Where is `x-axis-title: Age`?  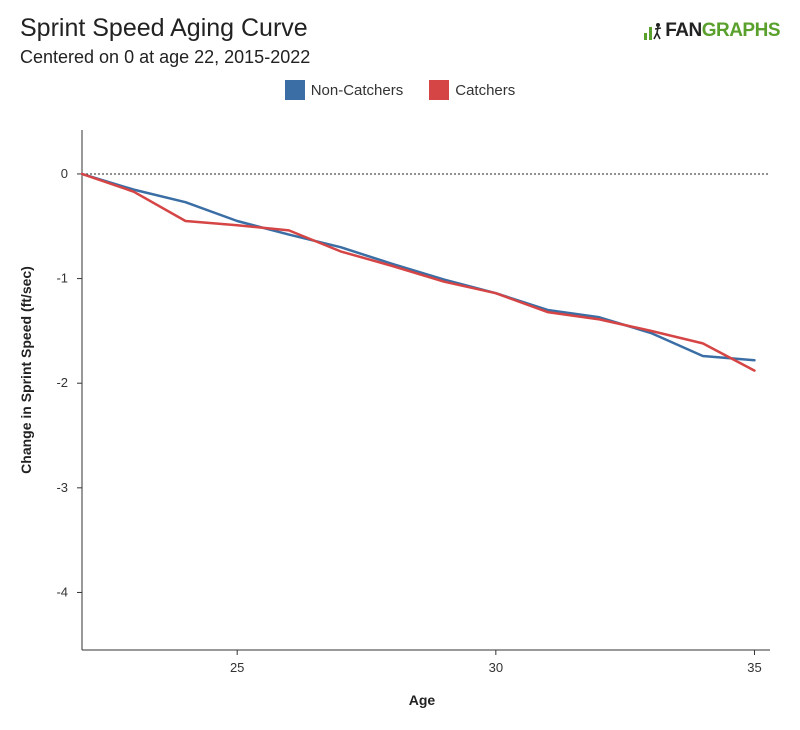 x-axis-title: Age is located at coordinates (422, 700).